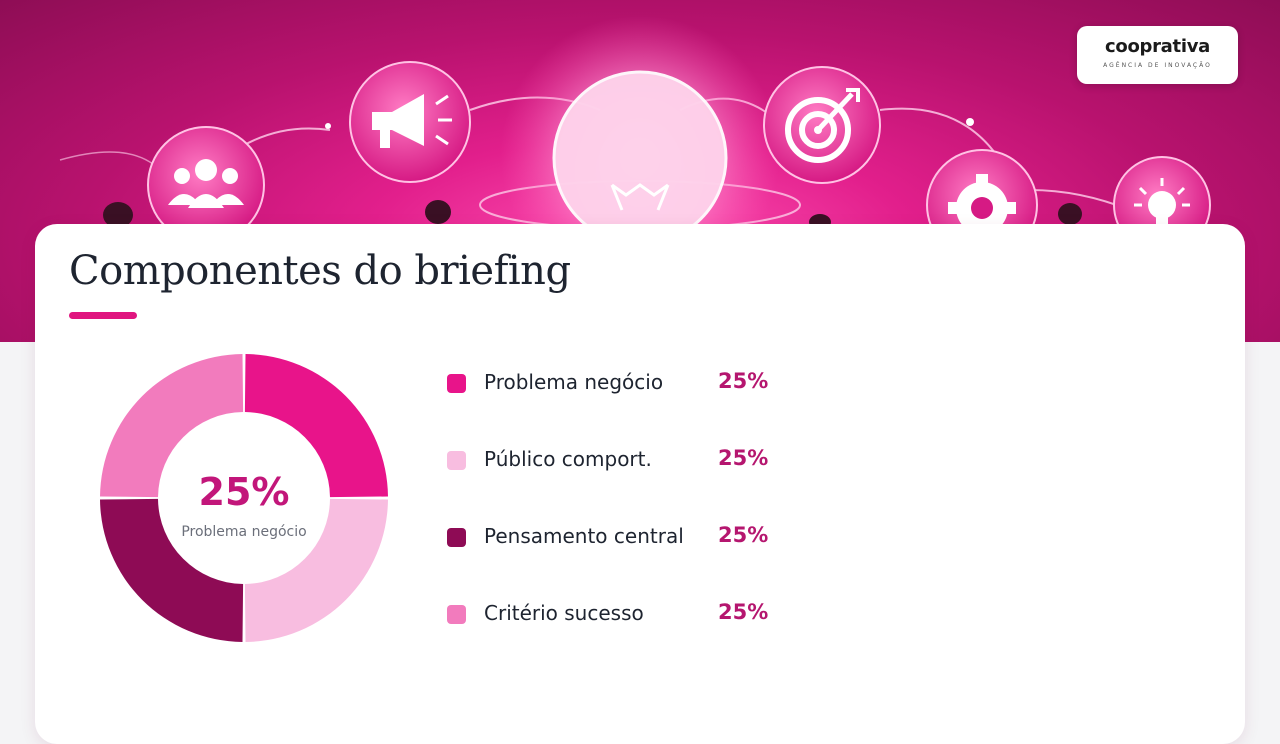  I want to click on people-silhouettes, so click(592, 215).